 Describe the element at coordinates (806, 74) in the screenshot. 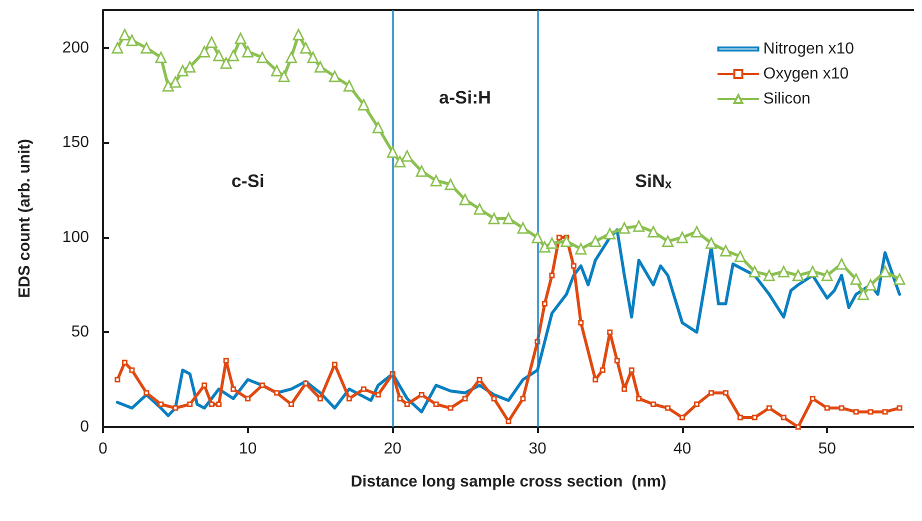

I see `legend-label: Oxygen x10` at that location.